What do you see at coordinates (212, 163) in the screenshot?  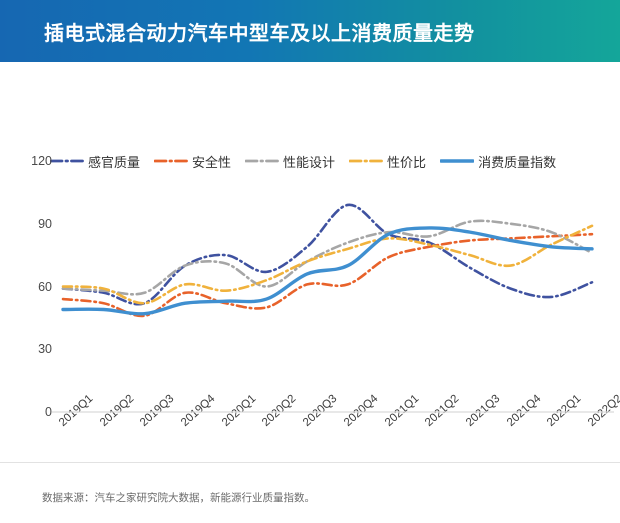 I see `legend-label: 安全性` at bounding box center [212, 163].